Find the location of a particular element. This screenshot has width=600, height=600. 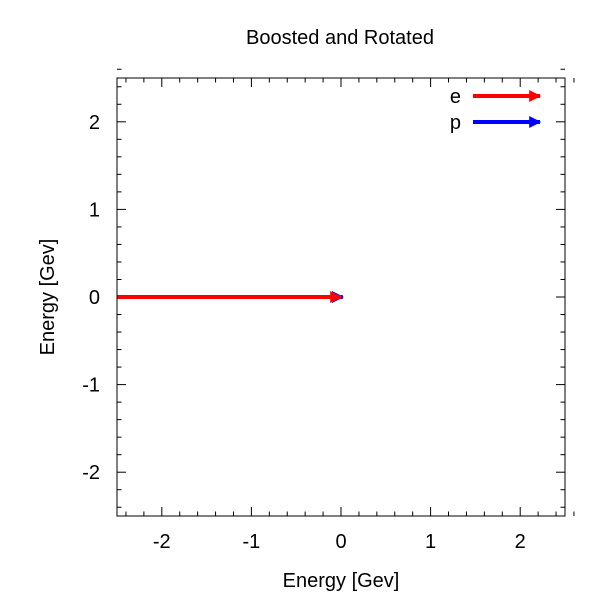

x-tick-label: 2 is located at coordinates (520, 542).